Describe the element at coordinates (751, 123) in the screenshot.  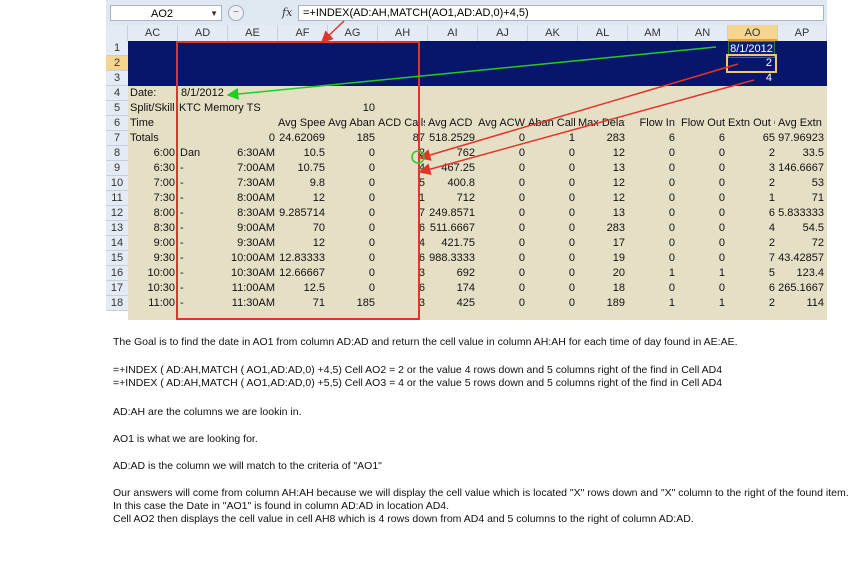
I see `column-title: Extn Out C` at that location.